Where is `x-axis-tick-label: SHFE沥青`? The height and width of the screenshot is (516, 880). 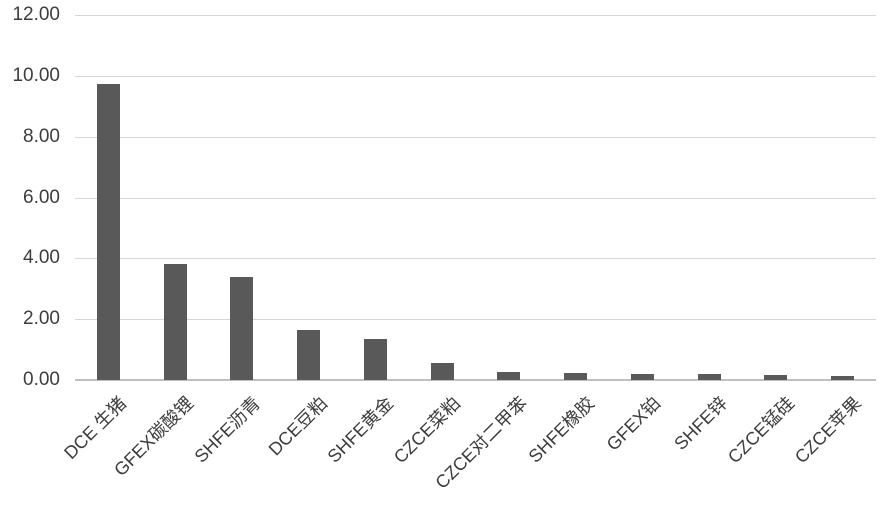 x-axis-tick-label: SHFE沥青 is located at coordinates (227, 430).